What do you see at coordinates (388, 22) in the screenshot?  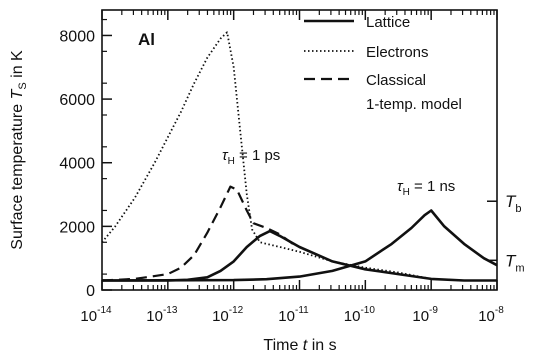 I see `legend-label-lattice: Lattice` at bounding box center [388, 22].